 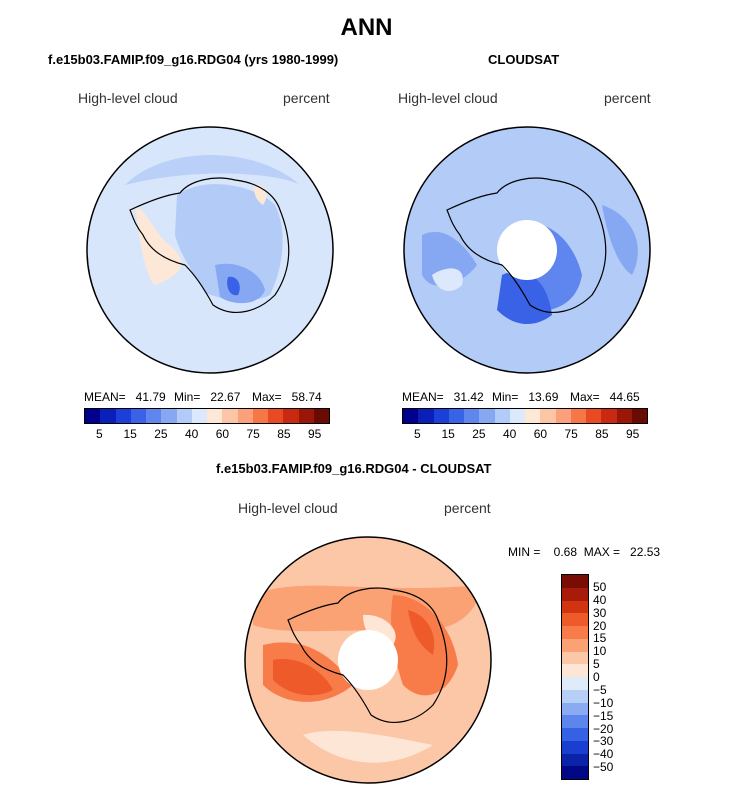 I want to click on diff-variable-label: High-level cloud, so click(x=288, y=508).